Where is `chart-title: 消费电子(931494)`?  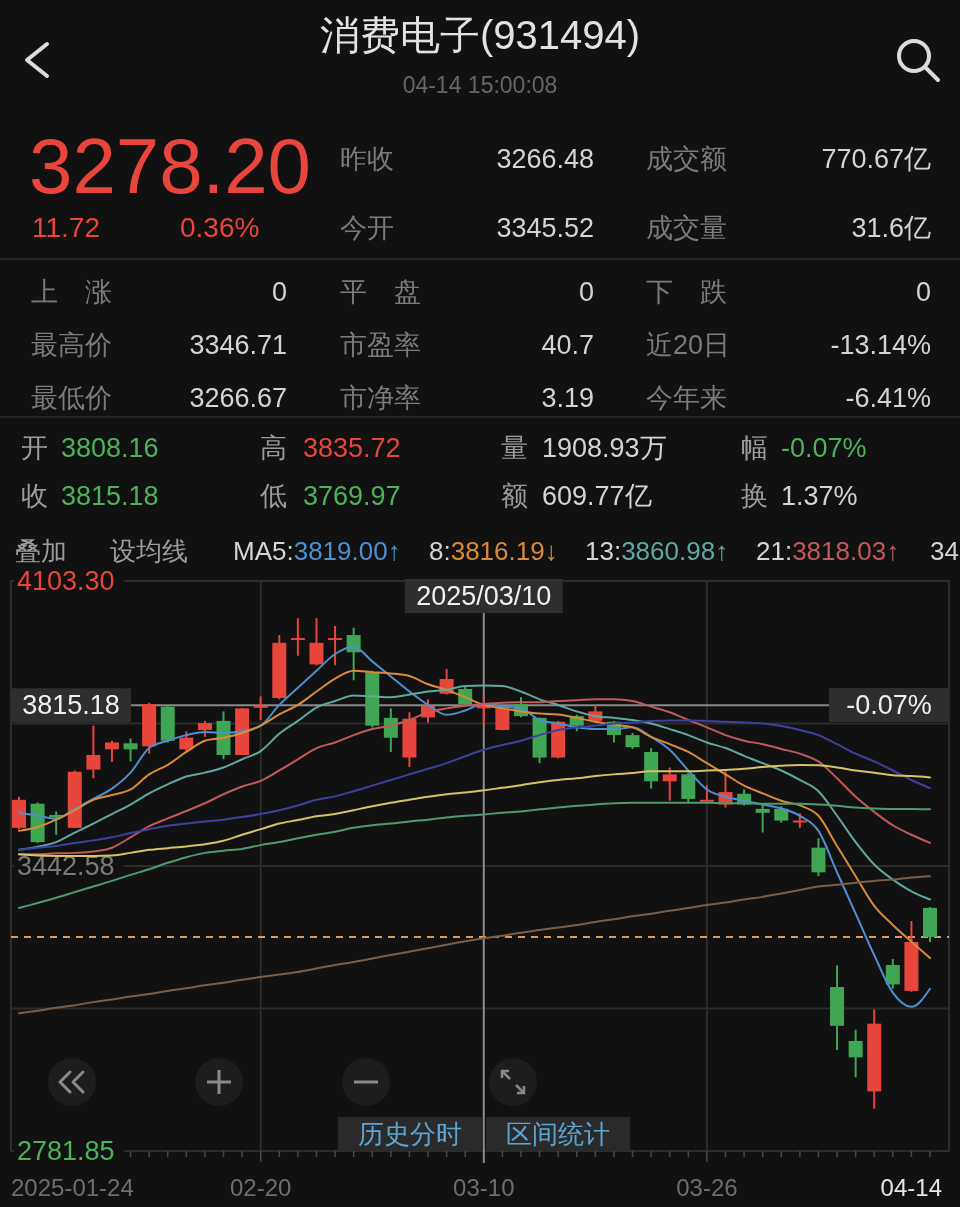
chart-title: 消费电子(931494) is located at coordinates (480, 35).